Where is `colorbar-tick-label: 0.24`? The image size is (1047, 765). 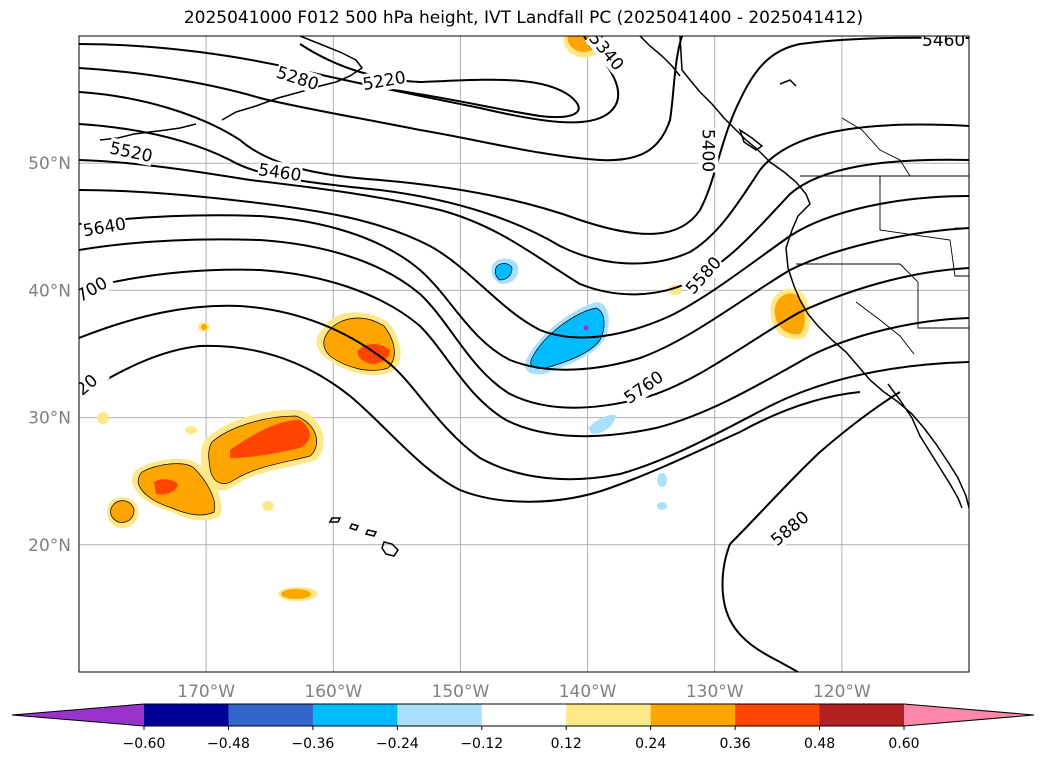 colorbar-tick-label: 0.24 is located at coordinates (650, 744).